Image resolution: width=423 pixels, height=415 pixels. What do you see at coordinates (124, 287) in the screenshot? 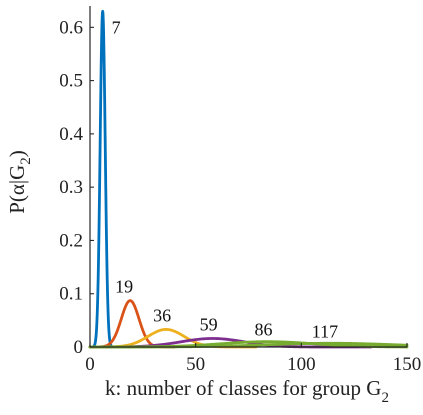
I see `peak-label-19: 19` at bounding box center [124, 287].